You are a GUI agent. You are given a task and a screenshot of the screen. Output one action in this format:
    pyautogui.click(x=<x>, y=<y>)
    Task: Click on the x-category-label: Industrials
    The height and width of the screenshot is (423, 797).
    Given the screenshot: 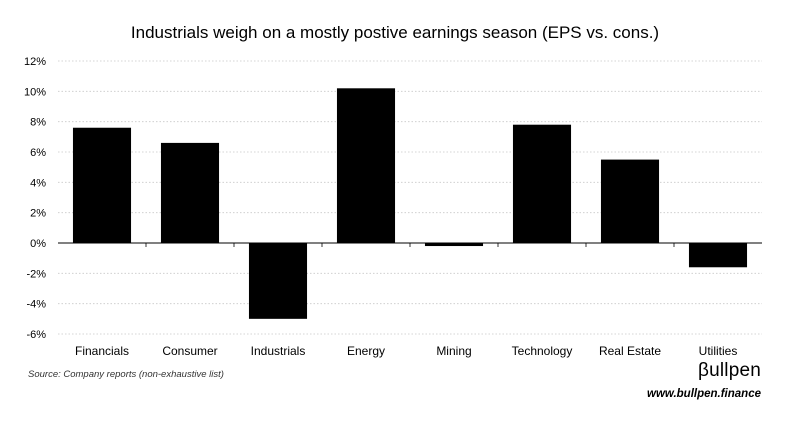 What is the action you would take?
    pyautogui.click(x=278, y=351)
    